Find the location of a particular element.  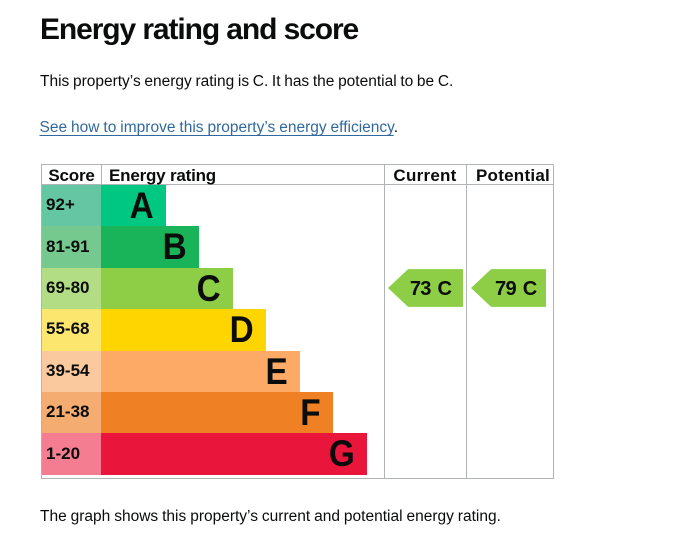

svg-text: 73 C is located at coordinates (430, 288).